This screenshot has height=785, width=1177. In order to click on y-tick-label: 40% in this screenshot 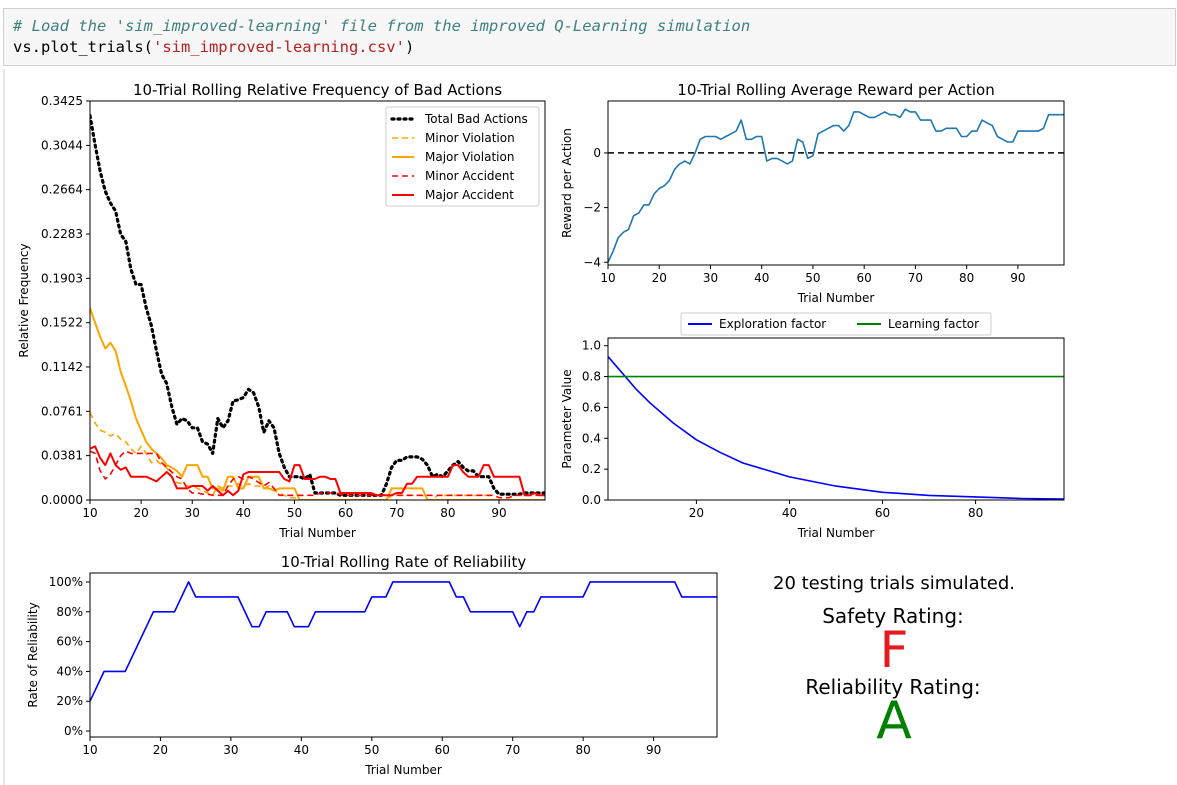, I will do `click(69, 671)`.